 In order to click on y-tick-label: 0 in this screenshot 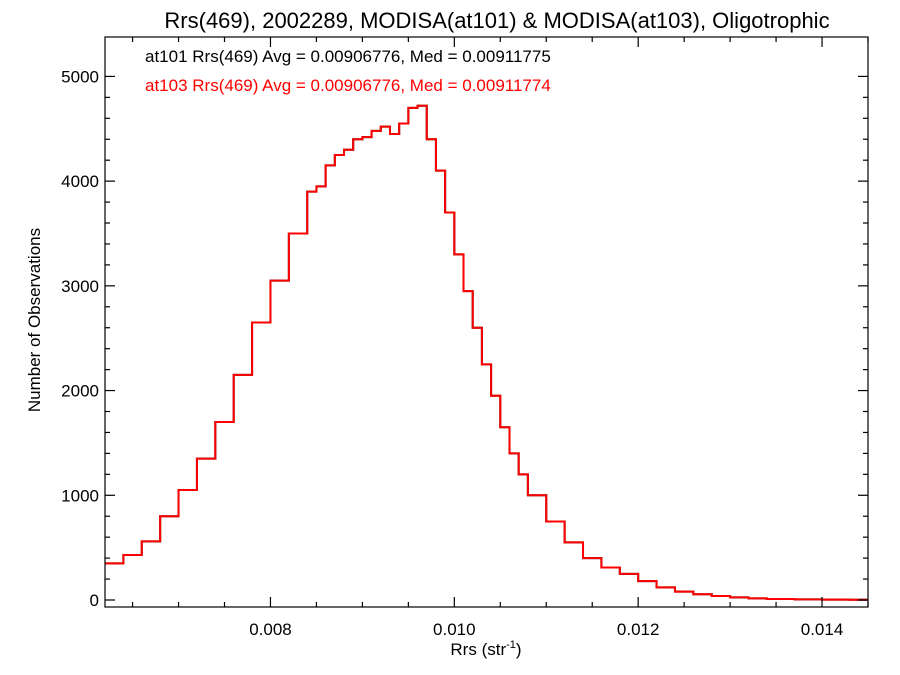, I will do `click(94, 600)`.